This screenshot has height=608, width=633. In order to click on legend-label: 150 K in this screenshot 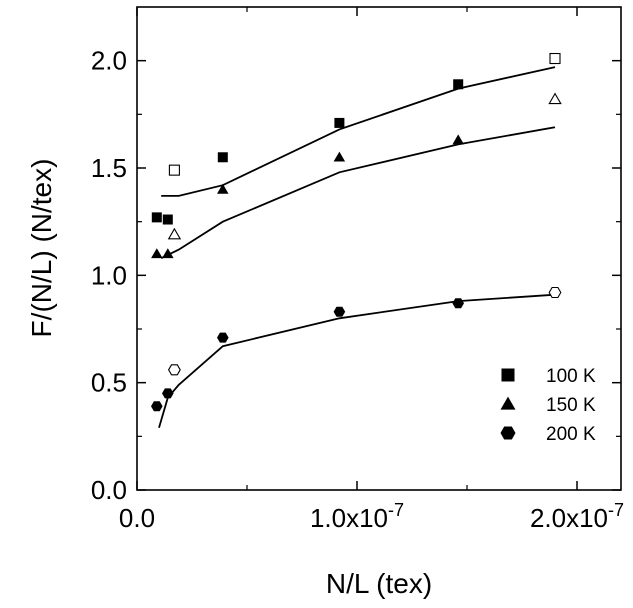, I will do `click(571, 405)`.